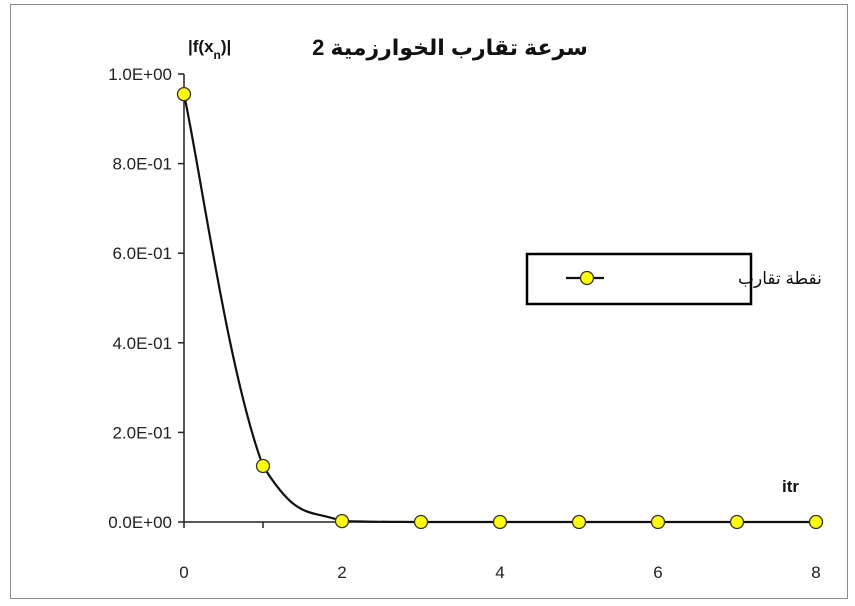 The image size is (855, 606). What do you see at coordinates (142, 164) in the screenshot?
I see `y-tick-label: 8.0E-01` at bounding box center [142, 164].